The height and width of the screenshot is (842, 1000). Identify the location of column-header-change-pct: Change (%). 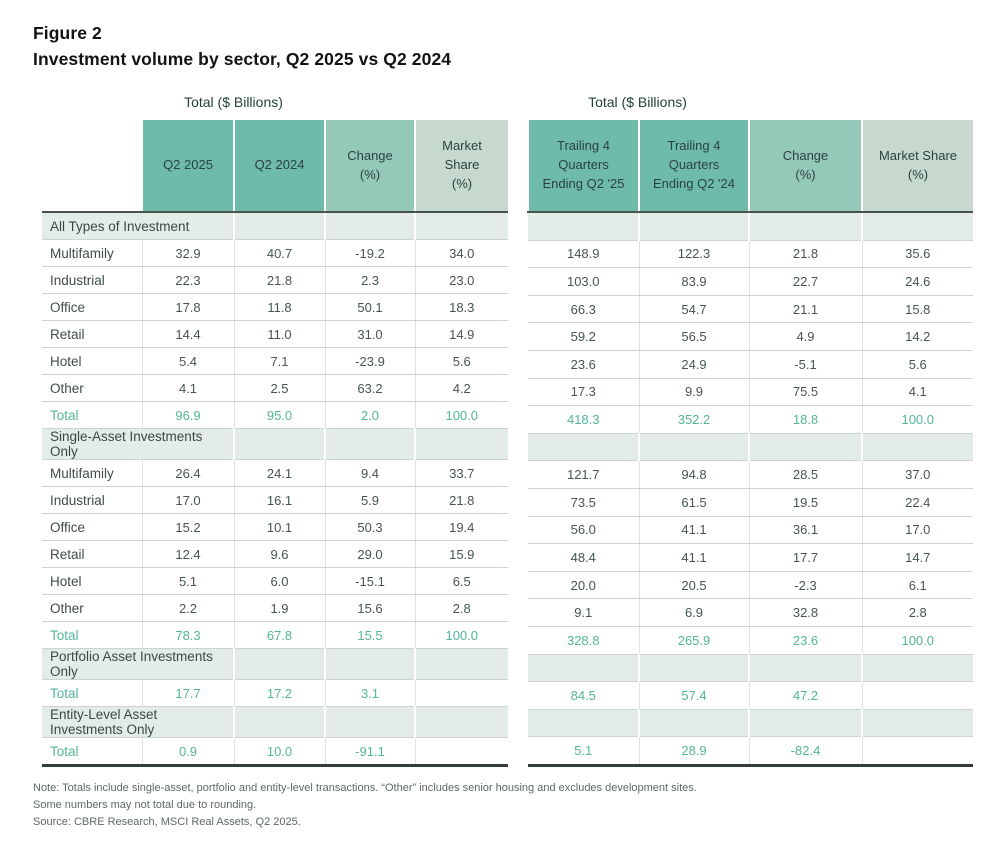
(369, 166).